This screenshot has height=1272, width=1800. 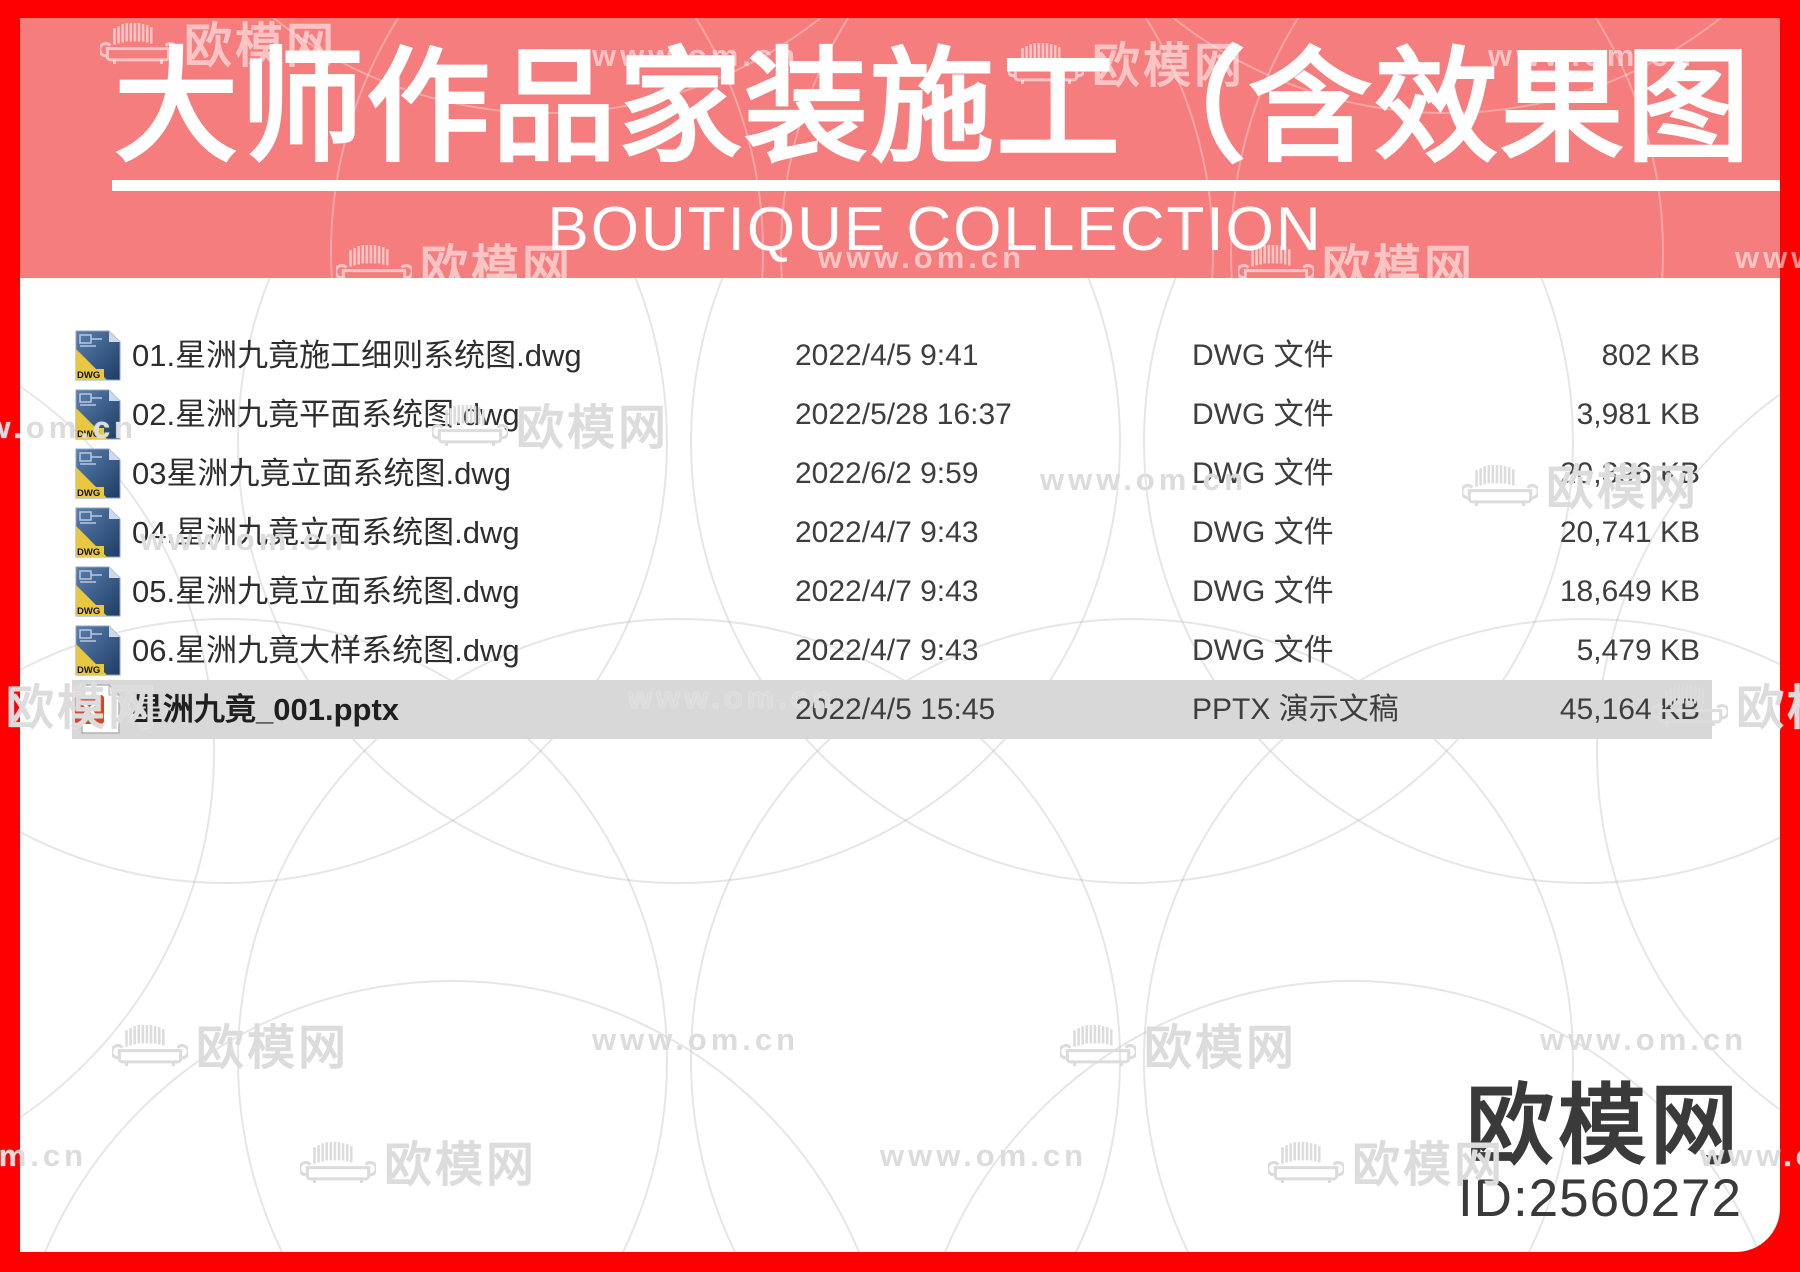 I want to click on brand-logo-text: 欧模网, so click(x=1603, y=1125).